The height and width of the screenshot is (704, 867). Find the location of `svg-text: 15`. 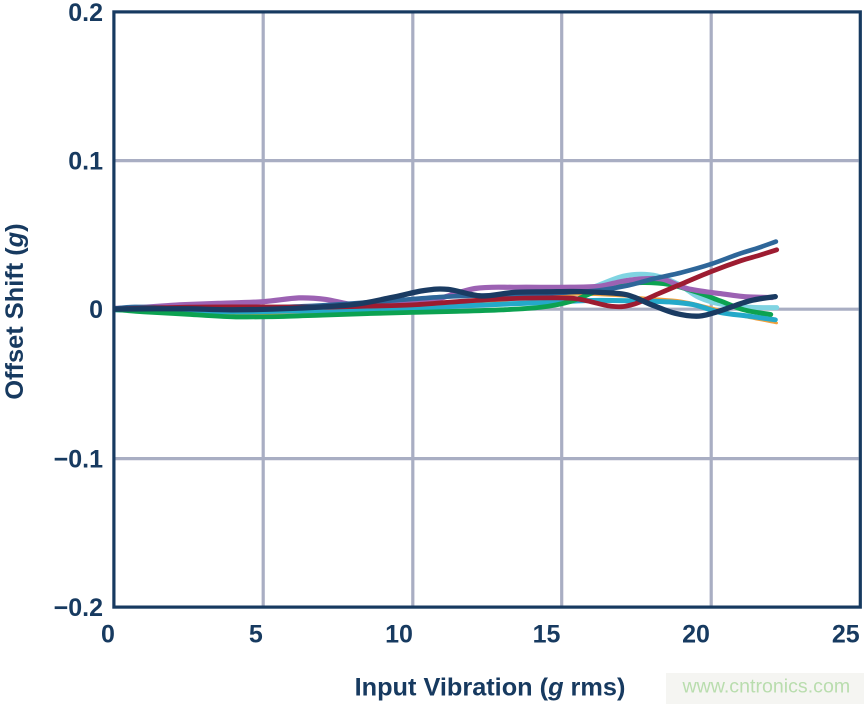

svg-text: 15 is located at coordinates (547, 635).